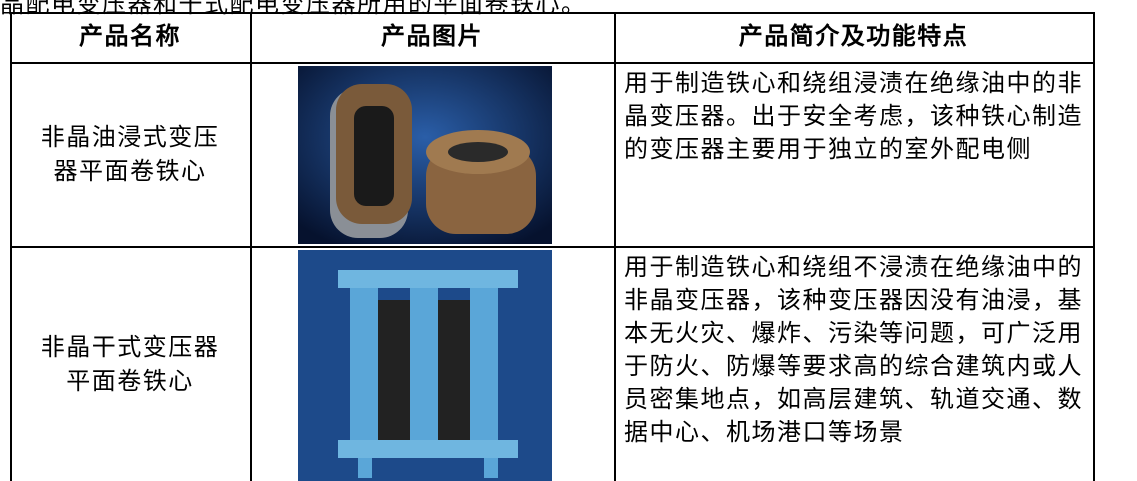  What do you see at coordinates (853, 37) in the screenshot?
I see `header-cell: 产品简介及功能特点` at bounding box center [853, 37].